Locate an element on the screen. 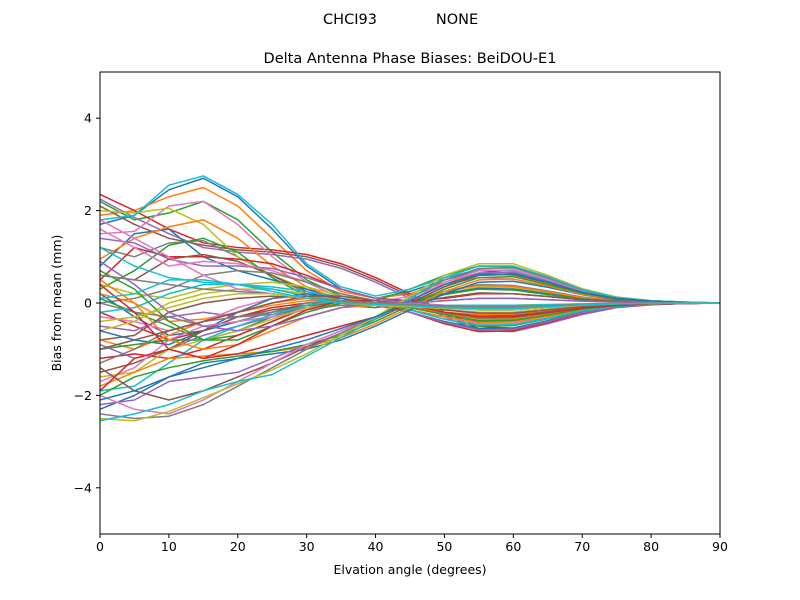 The image size is (800, 600). y-axis-ticks: −4 −2 0 2 4 is located at coordinates (87, 303).